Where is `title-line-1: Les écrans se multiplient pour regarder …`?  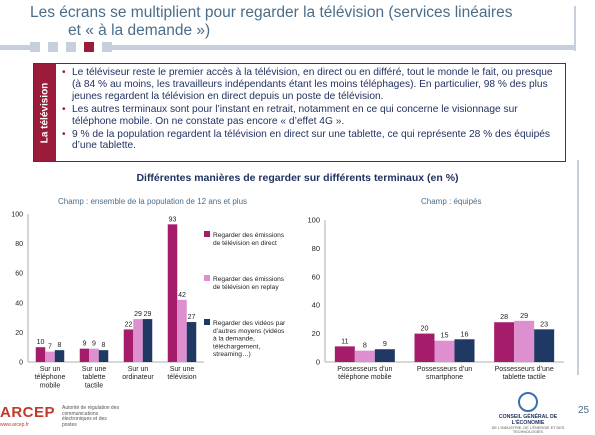 title-line-1: Les écrans se multiplient pour regarder … is located at coordinates (271, 12).